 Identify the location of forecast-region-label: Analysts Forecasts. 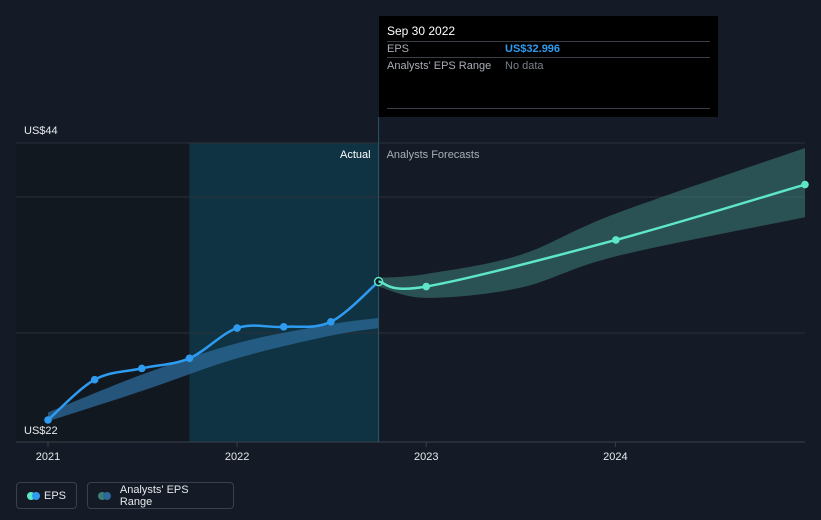
(433, 155).